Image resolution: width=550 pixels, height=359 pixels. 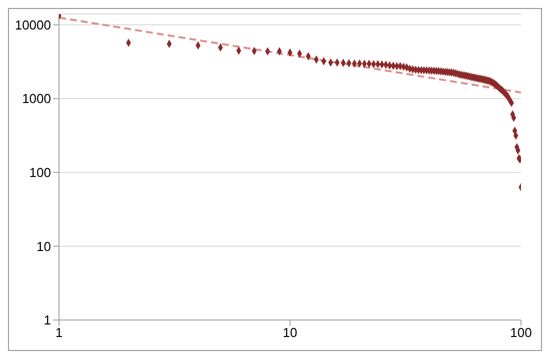 What do you see at coordinates (47, 320) in the screenshot?
I see `y-tick-label: 1` at bounding box center [47, 320].